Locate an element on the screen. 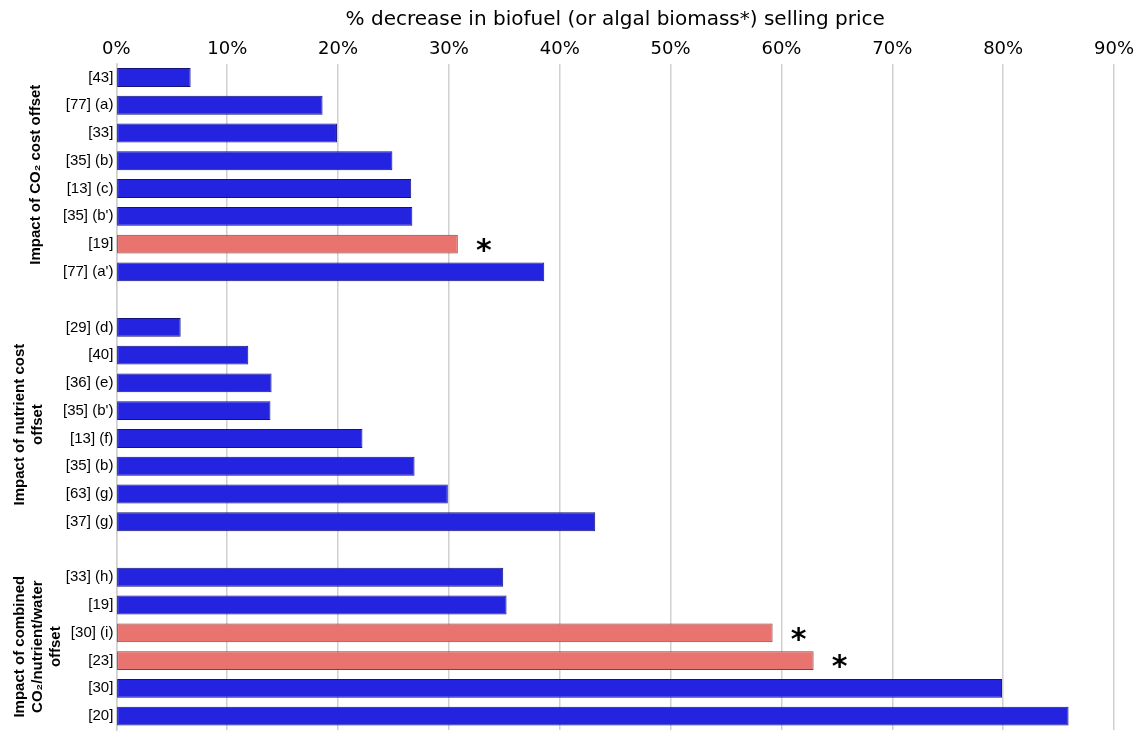 The width and height of the screenshot is (1144, 742). y-tick-label: [36] (e) is located at coordinates (89, 382).